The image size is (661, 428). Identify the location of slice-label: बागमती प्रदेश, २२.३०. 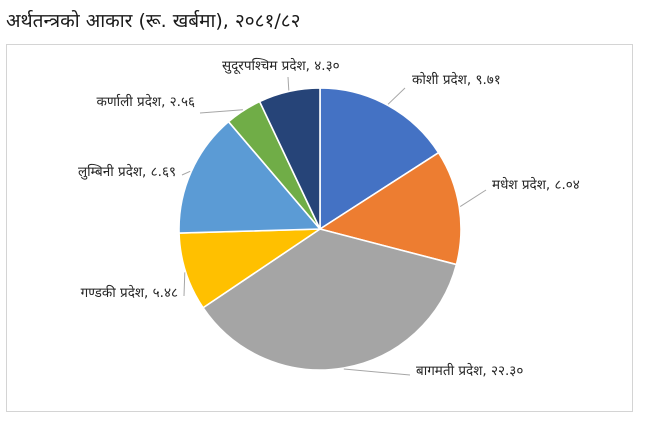
(469, 370).